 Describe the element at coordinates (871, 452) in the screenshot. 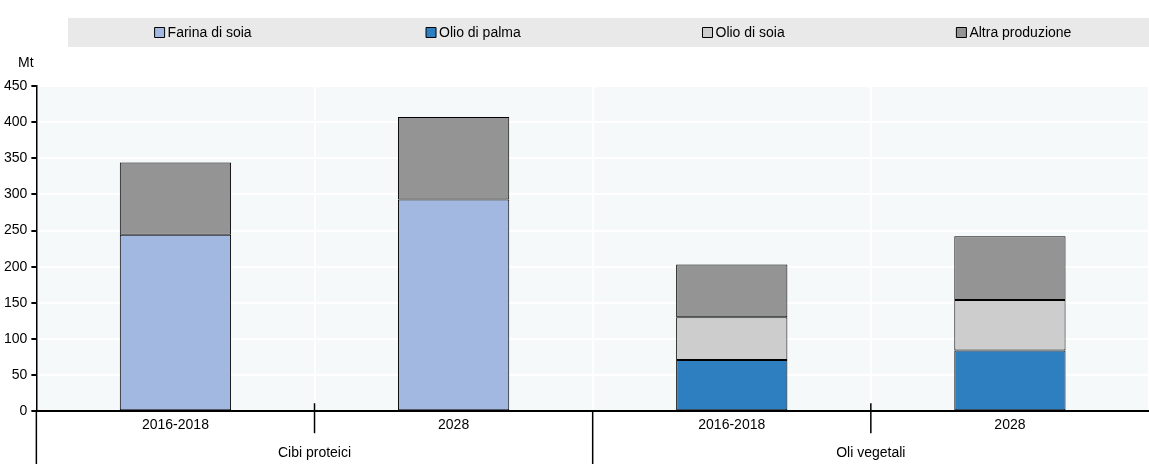

I see `text: Oli vegetali` at that location.